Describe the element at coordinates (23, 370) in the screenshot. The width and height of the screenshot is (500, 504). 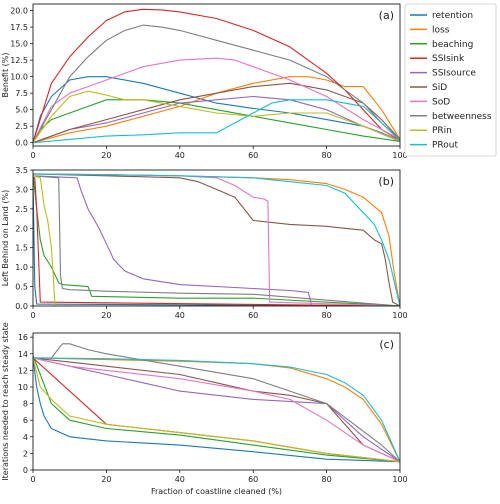
I see `y-tick-label: 12` at that location.